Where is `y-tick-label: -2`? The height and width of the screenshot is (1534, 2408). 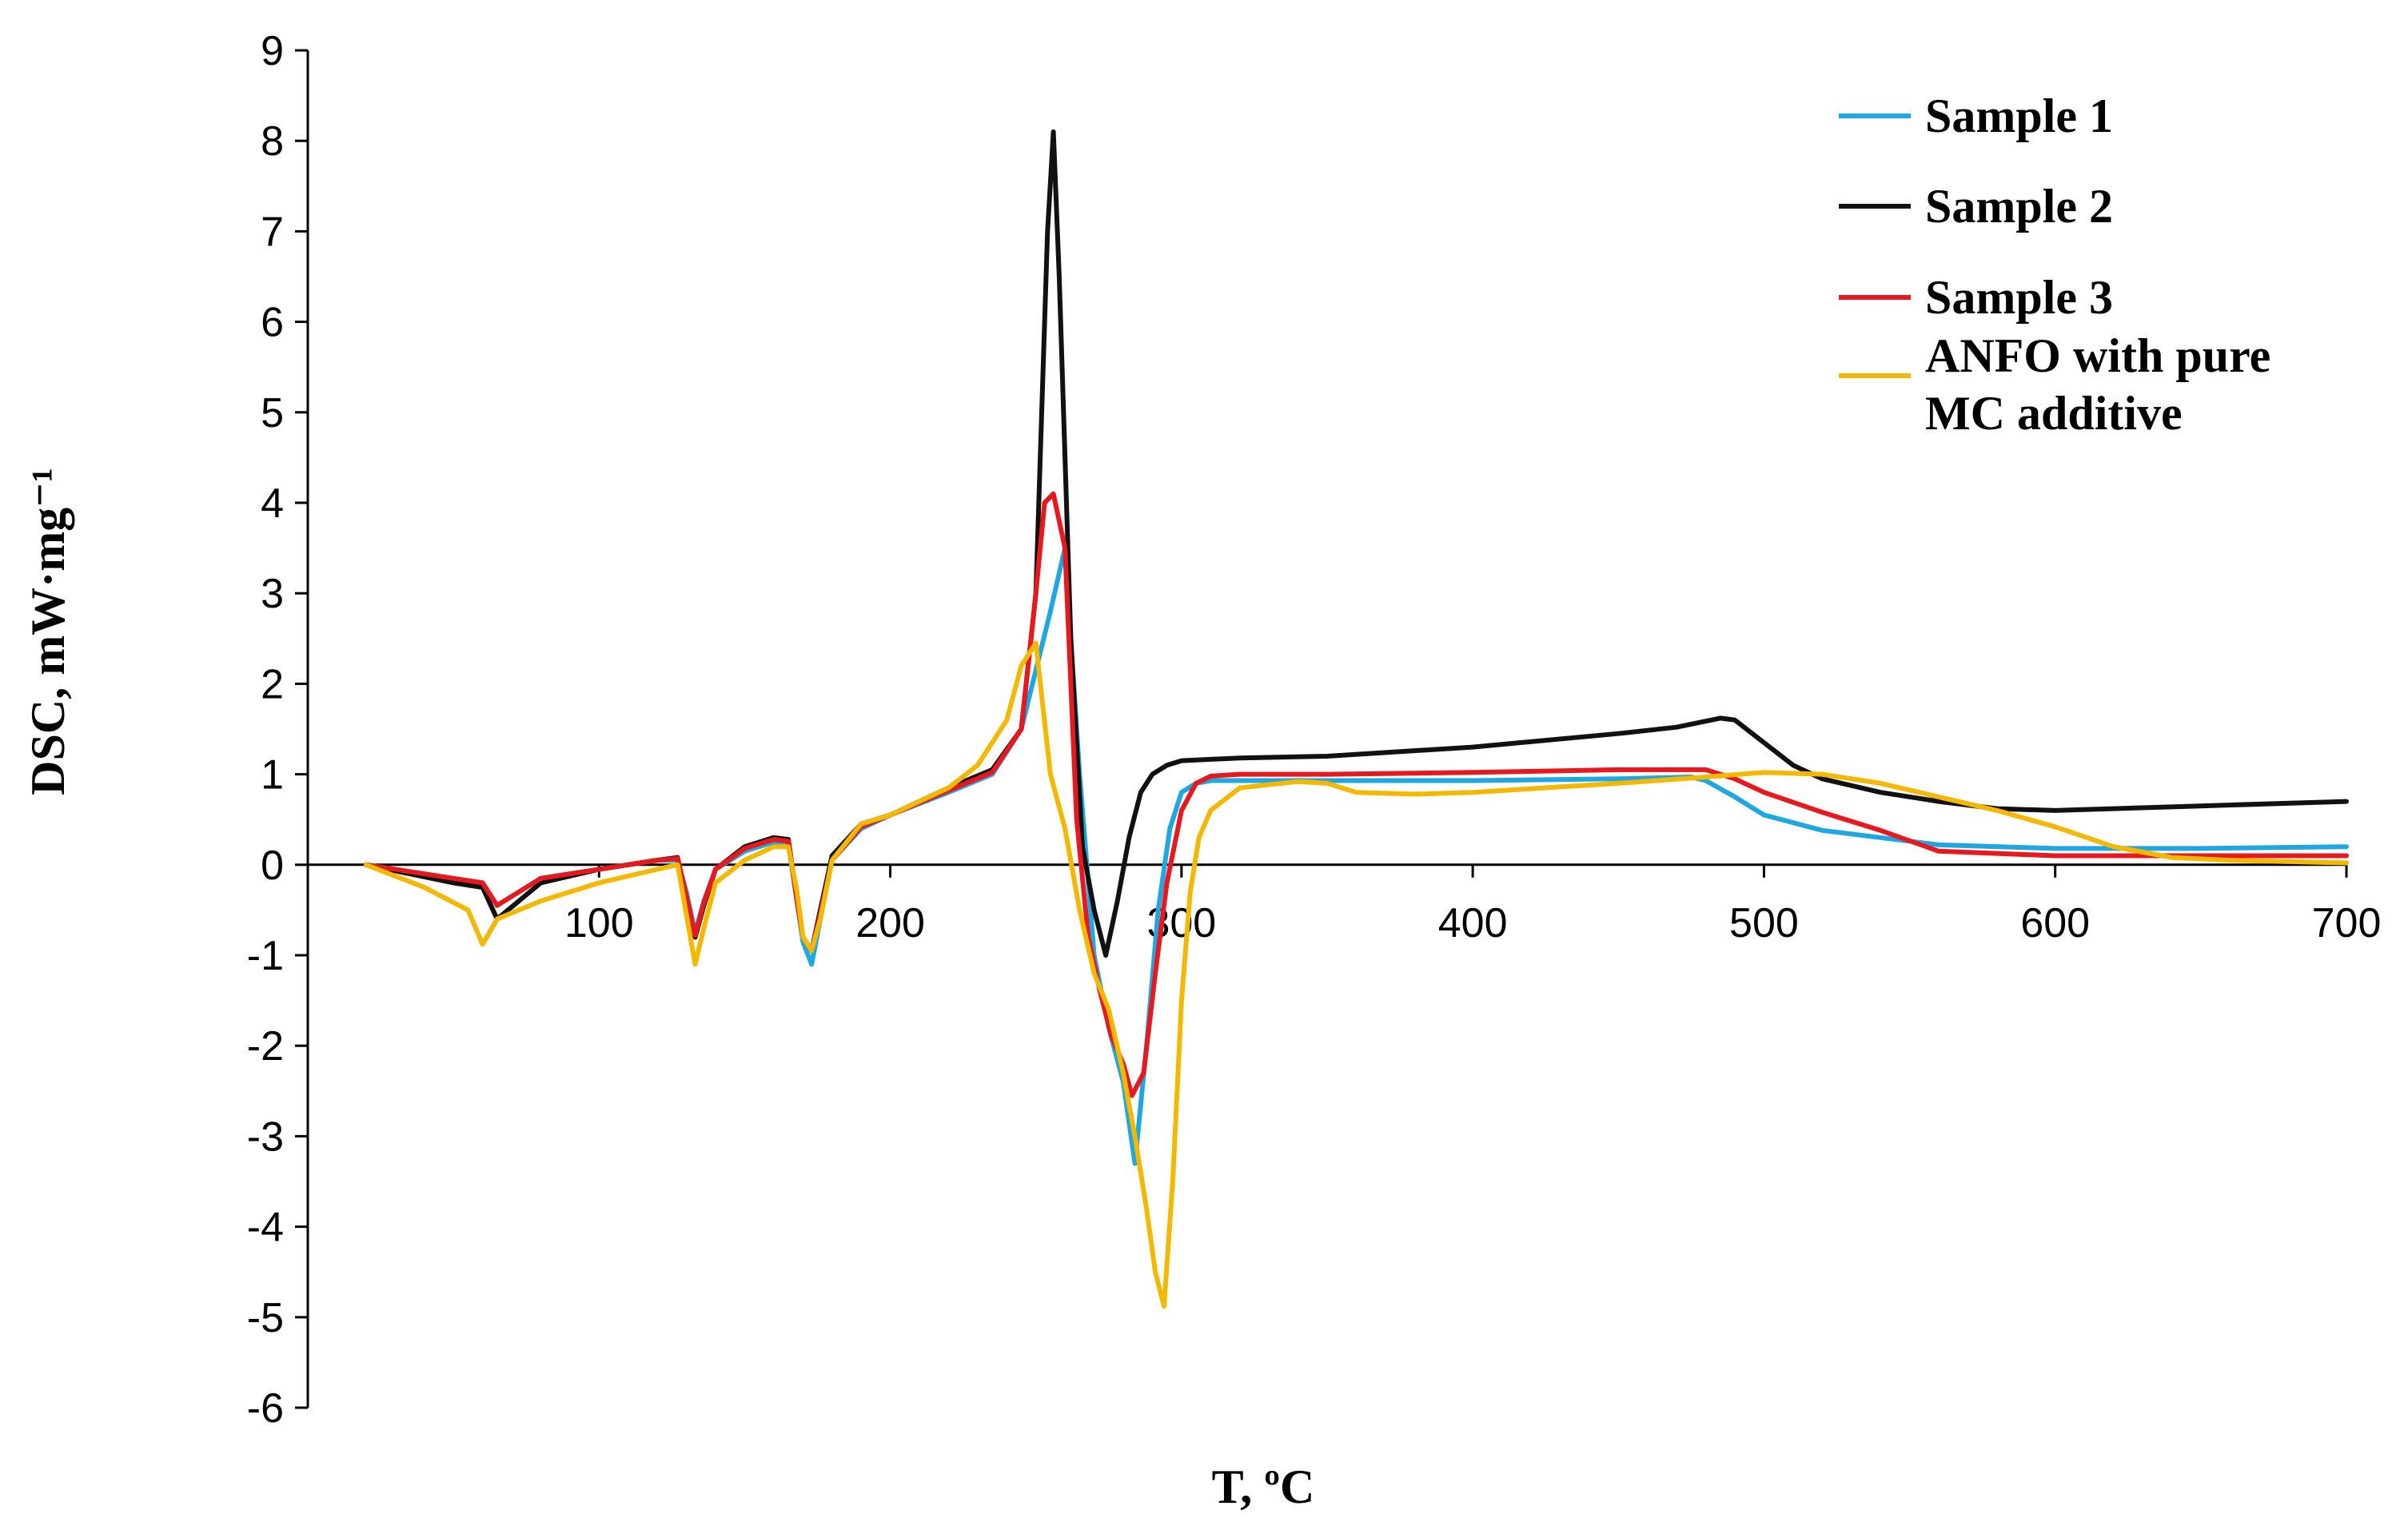 y-tick-label: -2 is located at coordinates (265, 1046).